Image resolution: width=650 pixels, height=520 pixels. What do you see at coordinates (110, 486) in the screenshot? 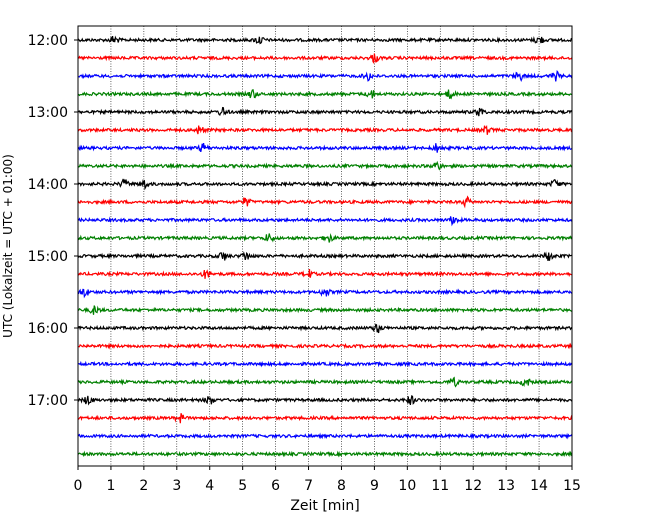
I see `x-tick-label: 1` at bounding box center [110, 486].